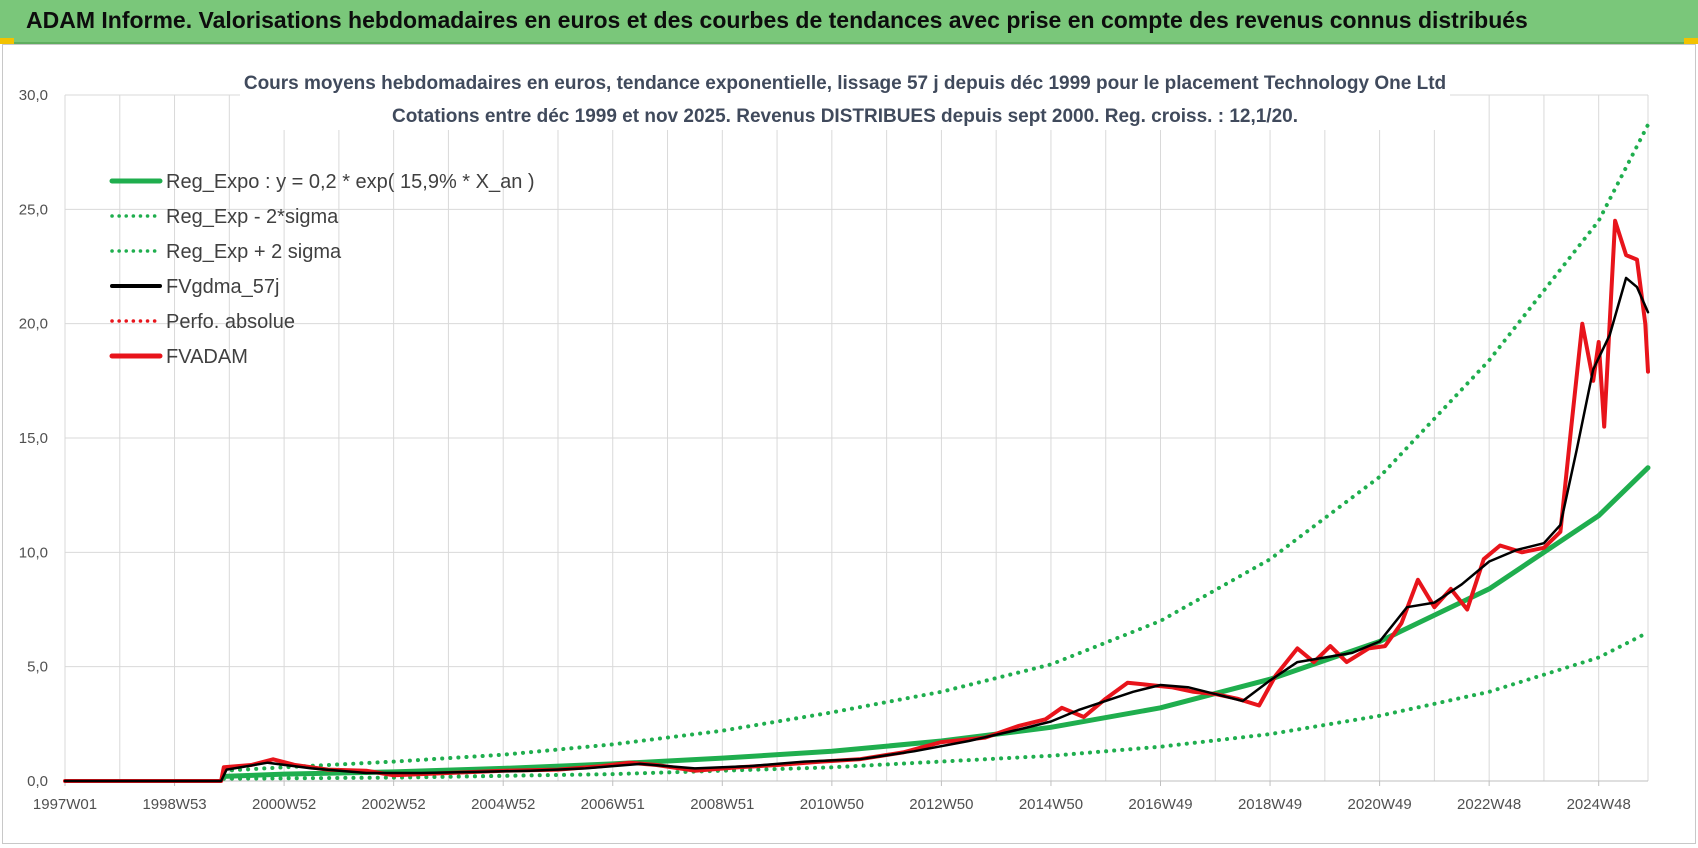  I want to click on y-tick-label: 0,0, so click(37, 781).